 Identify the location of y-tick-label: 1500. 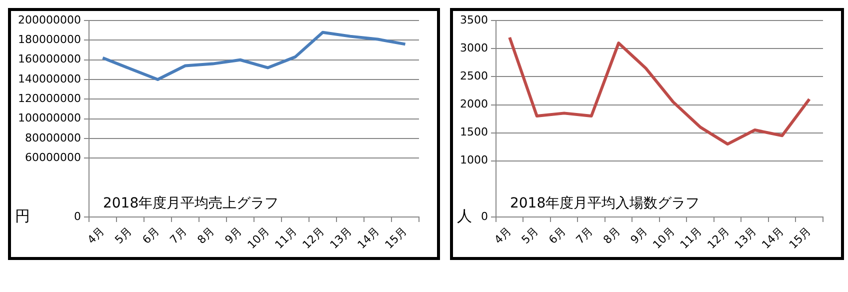
(474, 132).